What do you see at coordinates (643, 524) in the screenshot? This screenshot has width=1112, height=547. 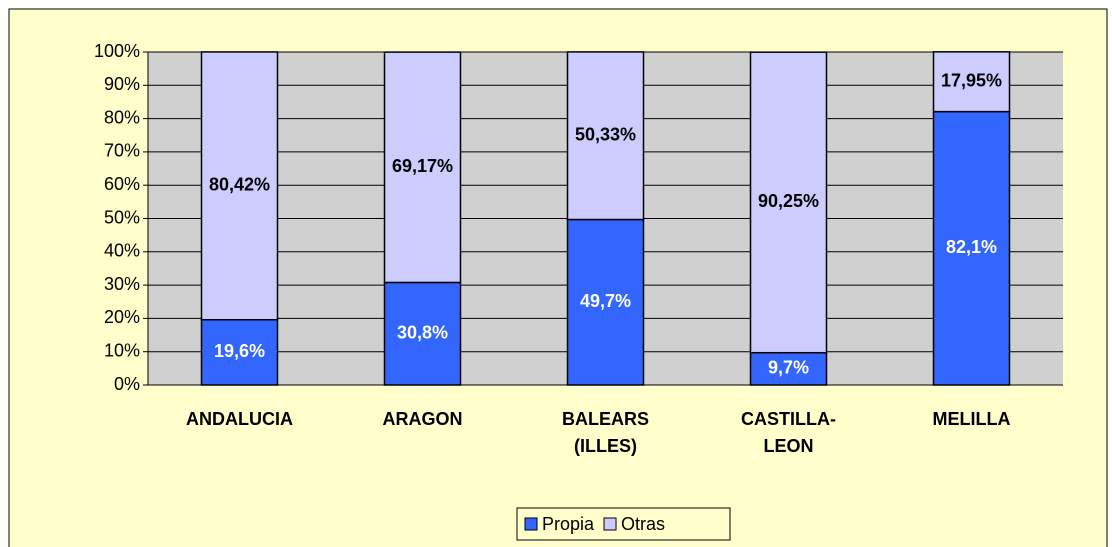 I see `legend-label: Otras` at bounding box center [643, 524].